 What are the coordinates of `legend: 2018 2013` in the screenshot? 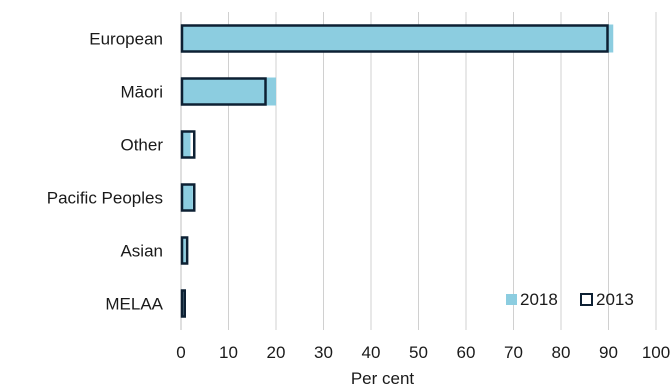 It's located at (570, 299).